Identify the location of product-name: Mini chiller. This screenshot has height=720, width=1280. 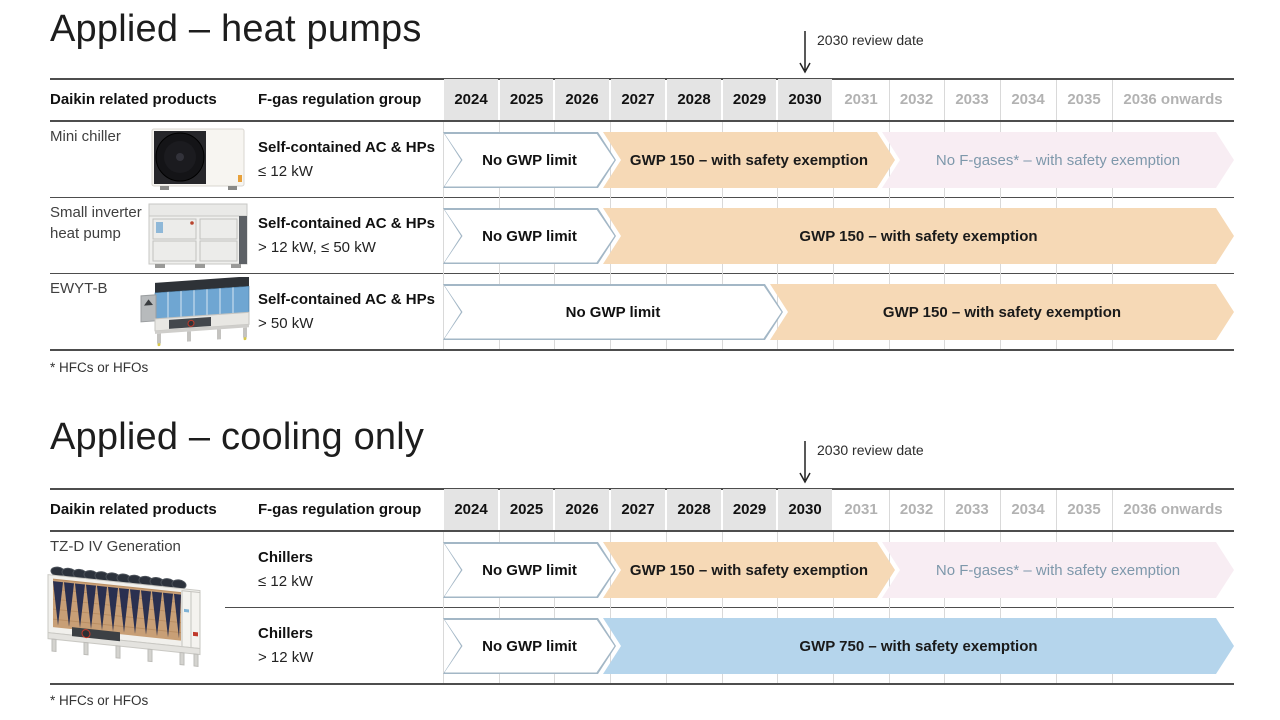
(85, 136).